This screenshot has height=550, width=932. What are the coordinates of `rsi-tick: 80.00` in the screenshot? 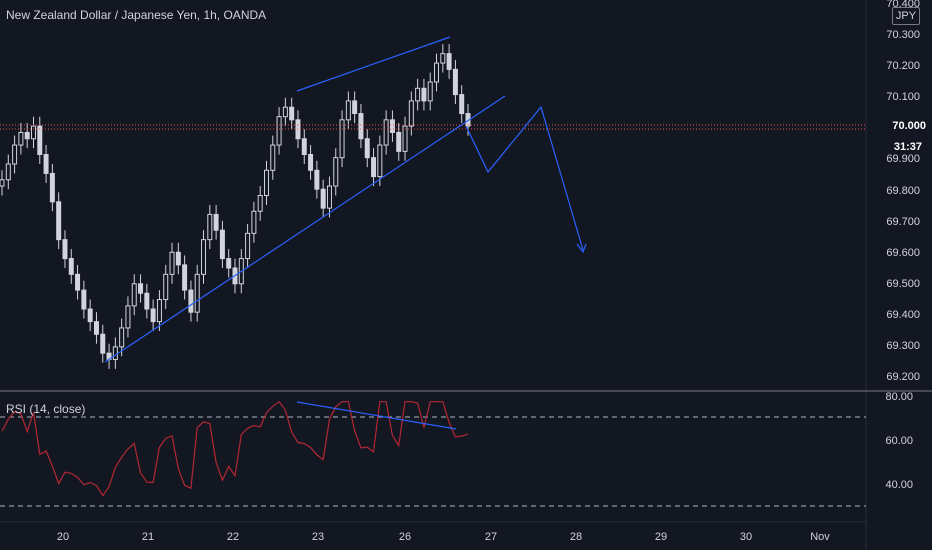 It's located at (899, 397).